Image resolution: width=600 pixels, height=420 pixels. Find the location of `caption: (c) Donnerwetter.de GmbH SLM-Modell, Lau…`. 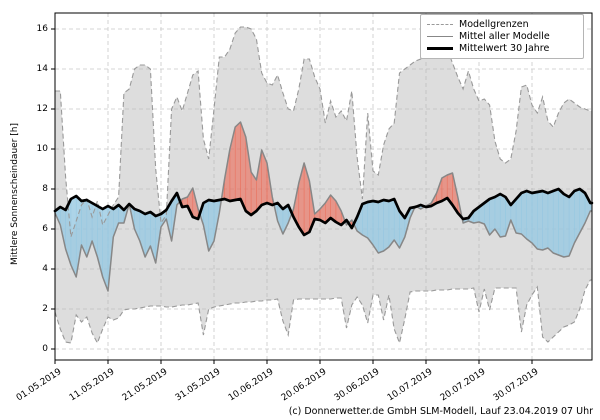

caption: (c) Donnerwetter.de GmbH SLM-Modell, Lau… is located at coordinates (440, 411).